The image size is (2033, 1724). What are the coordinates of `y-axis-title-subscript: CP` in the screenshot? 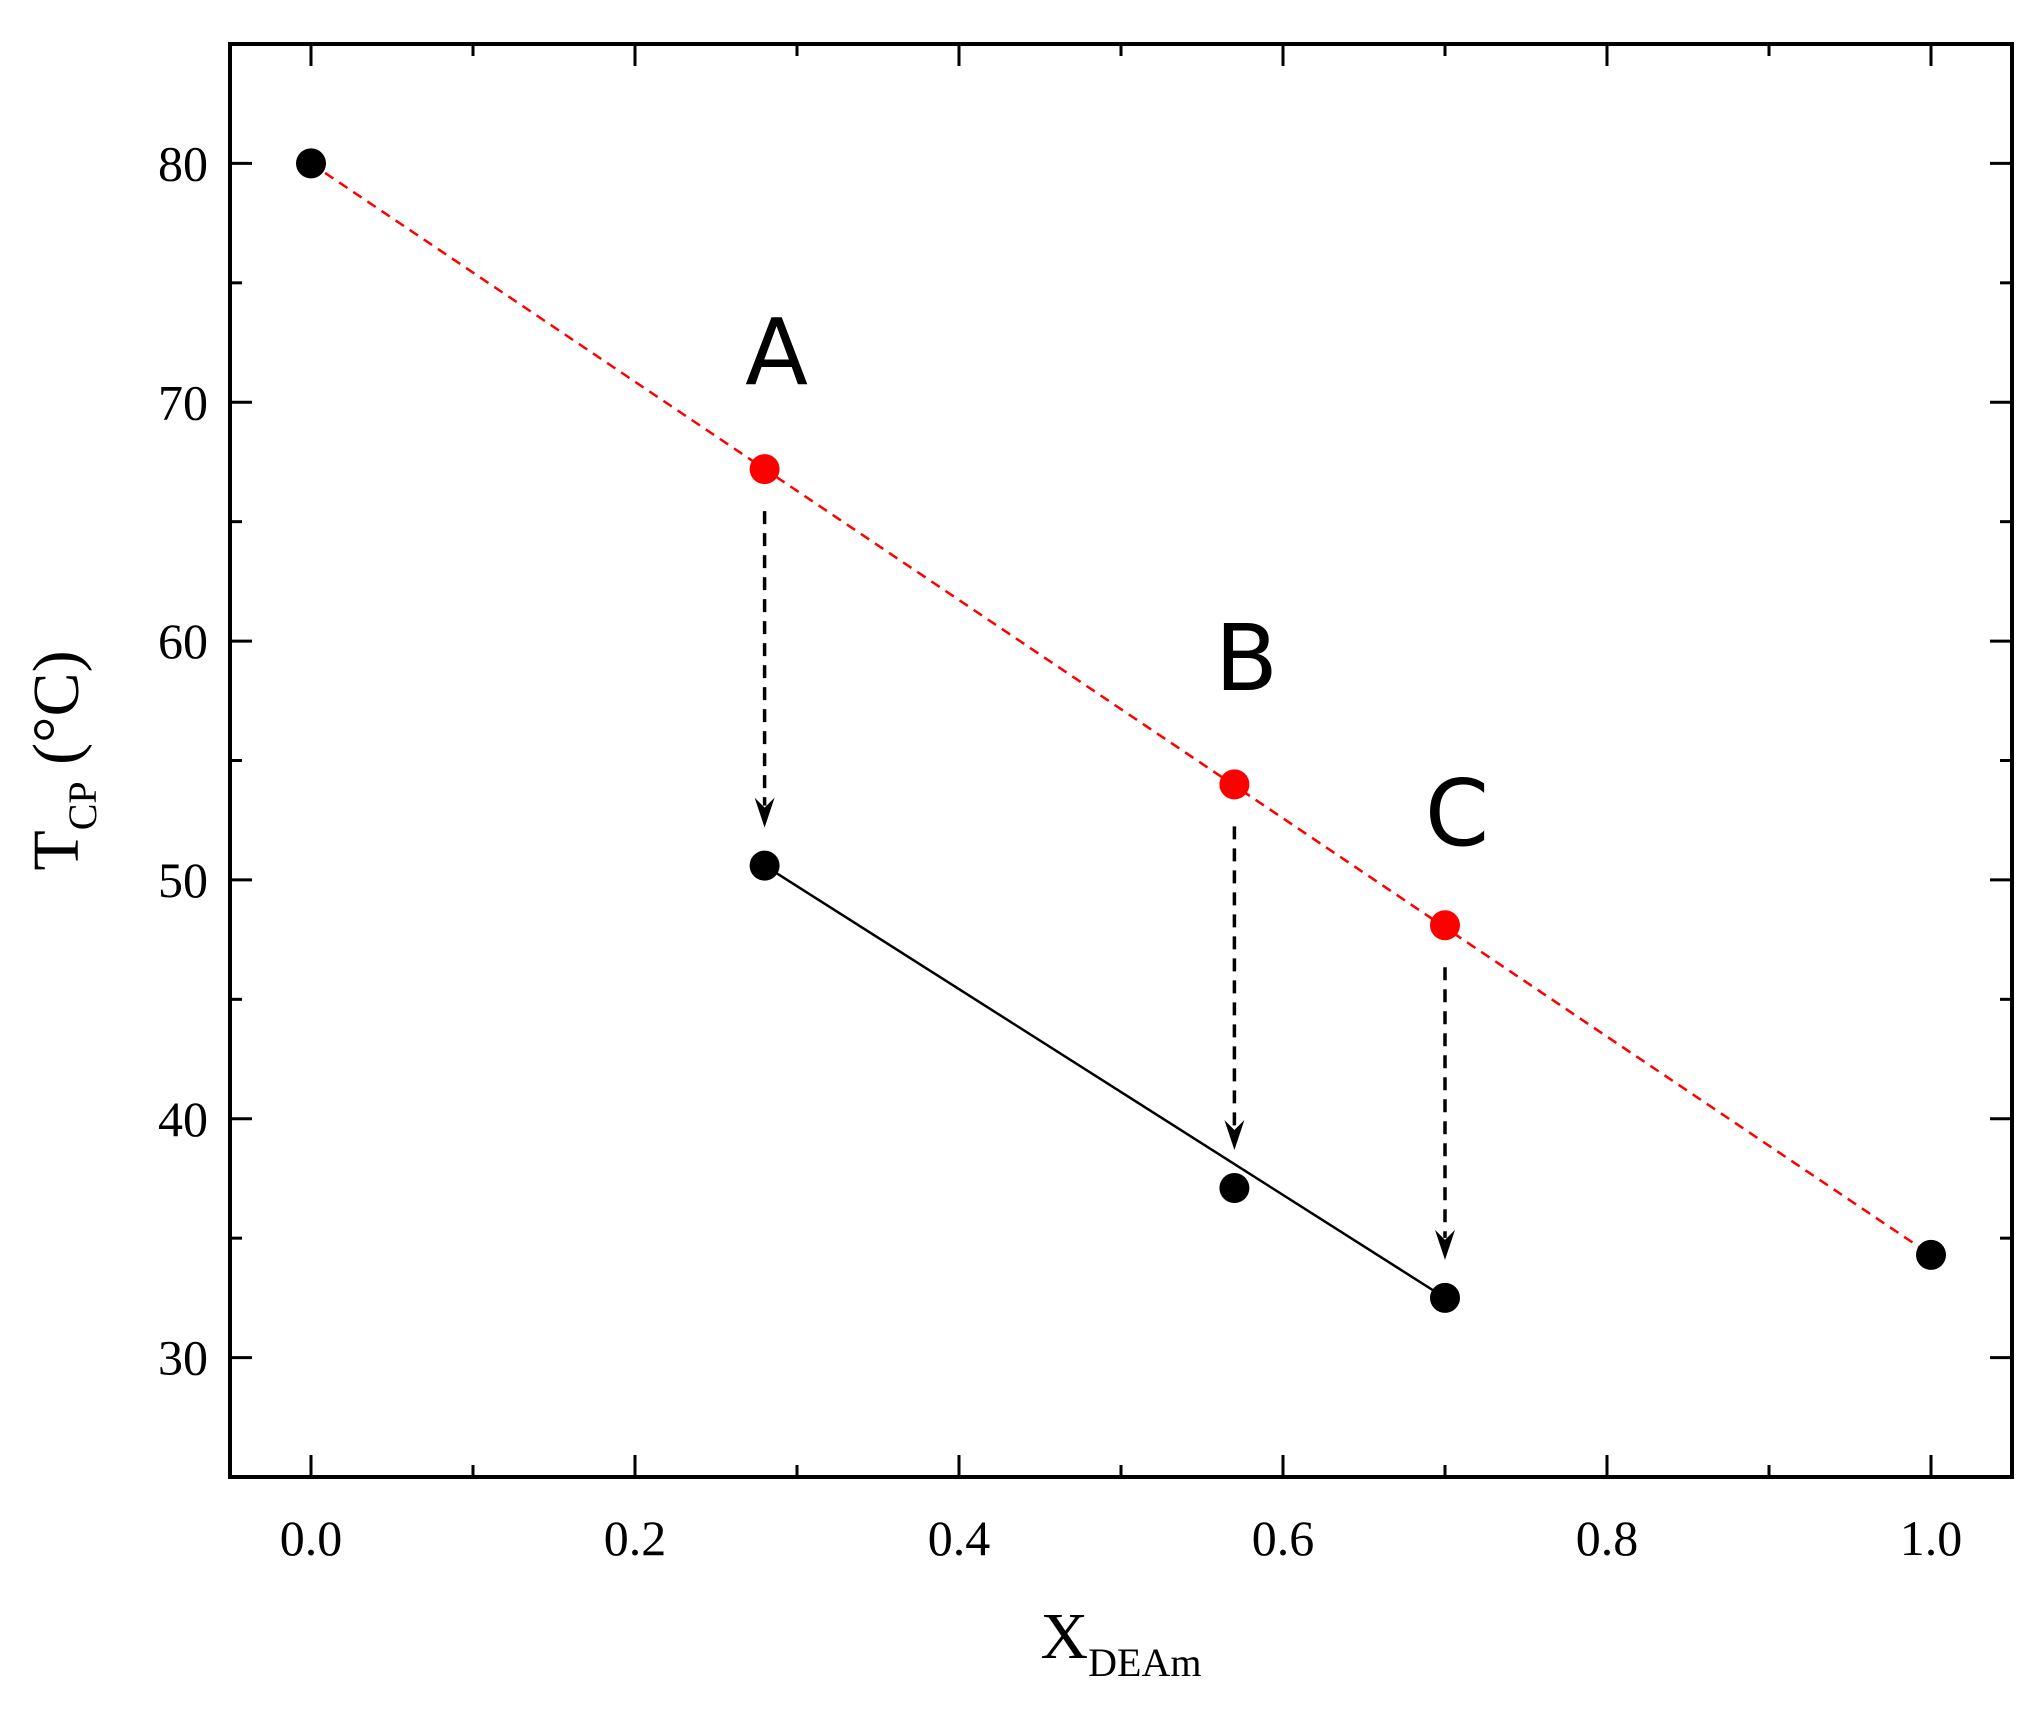 It's located at (82, 805).